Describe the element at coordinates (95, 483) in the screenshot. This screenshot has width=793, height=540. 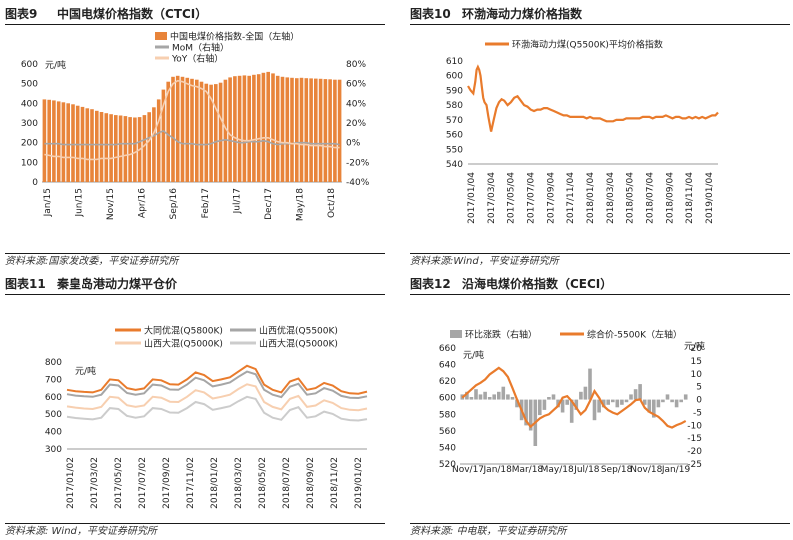
I see `x-tick: 2017/03/02` at that location.